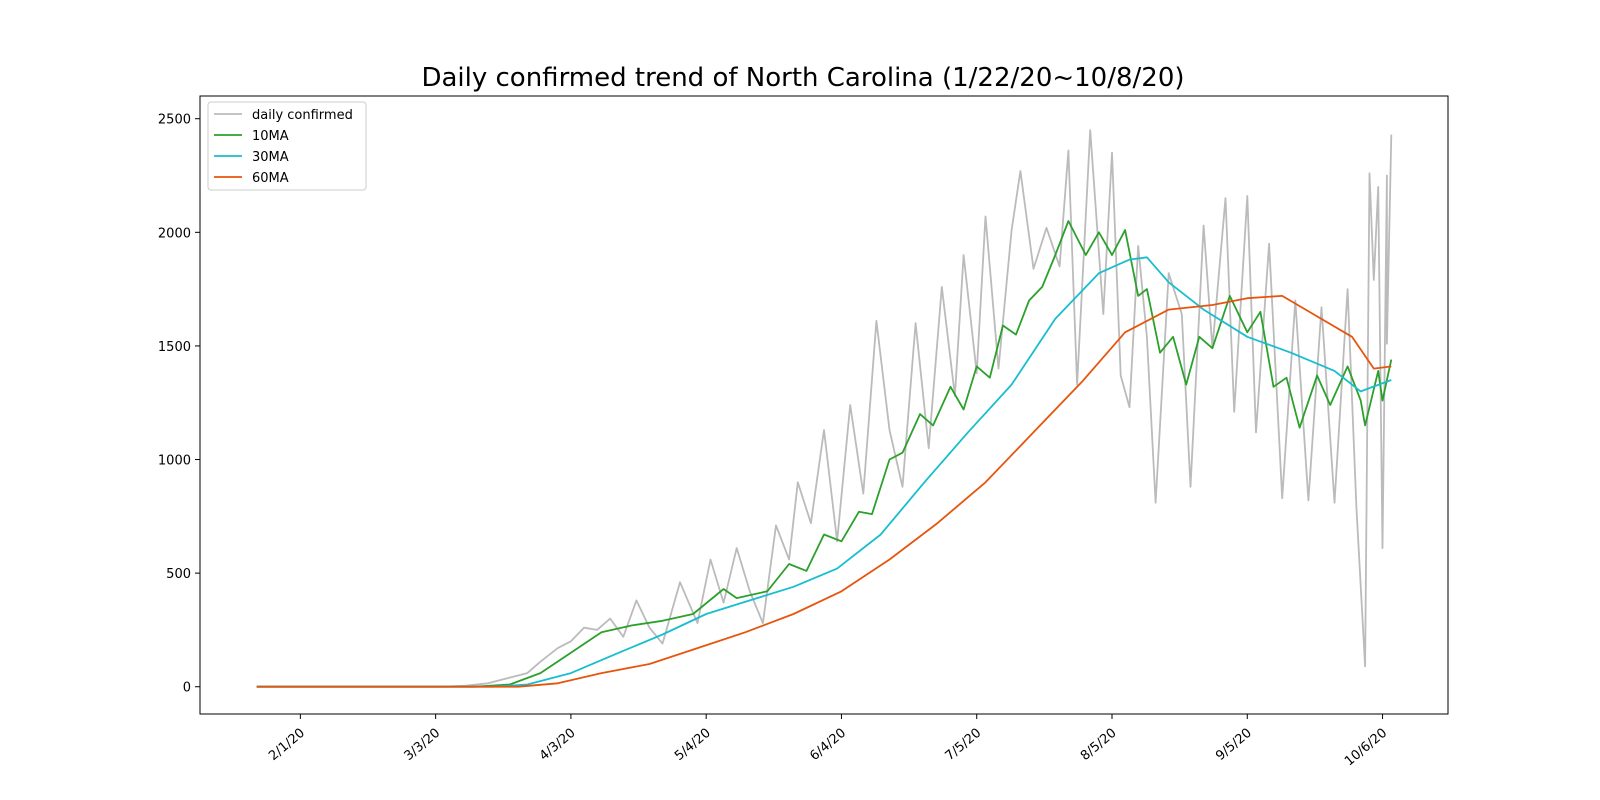 Image resolution: width=1600 pixels, height=800 pixels. Describe the element at coordinates (270, 178) in the screenshot. I see `legend-label: 60MA` at that location.